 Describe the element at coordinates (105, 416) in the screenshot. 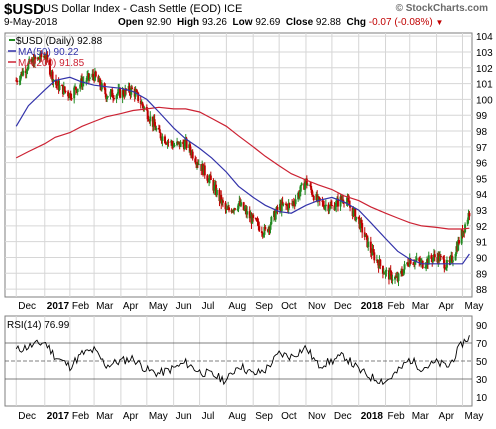

I see `x-tick-label-bottom: Mar` at that location.